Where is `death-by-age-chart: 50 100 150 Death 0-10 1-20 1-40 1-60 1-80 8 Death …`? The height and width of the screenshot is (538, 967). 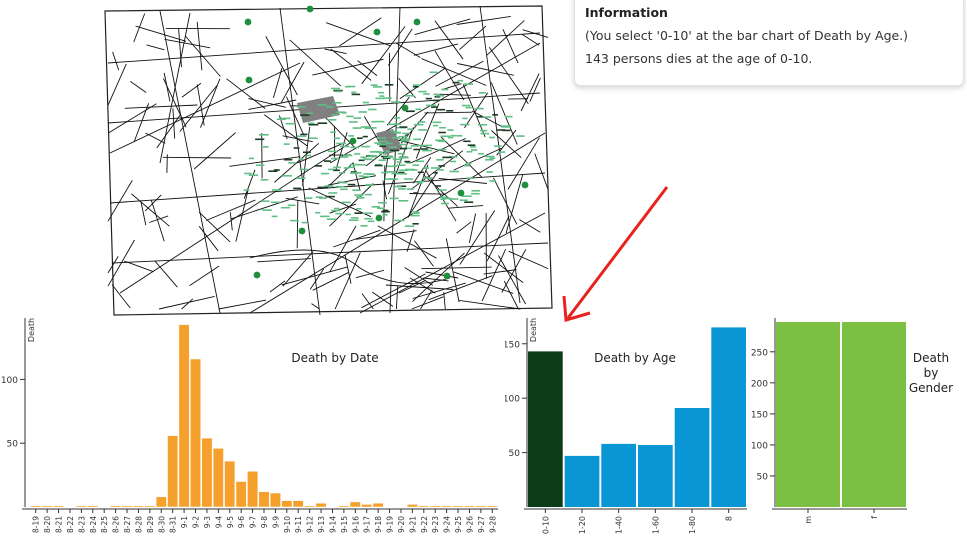
death-by-age-chart: 50 100 150 Death 0-10 1-20 1-40 1-60 1-80 8 Death … is located at coordinates (627, 428).